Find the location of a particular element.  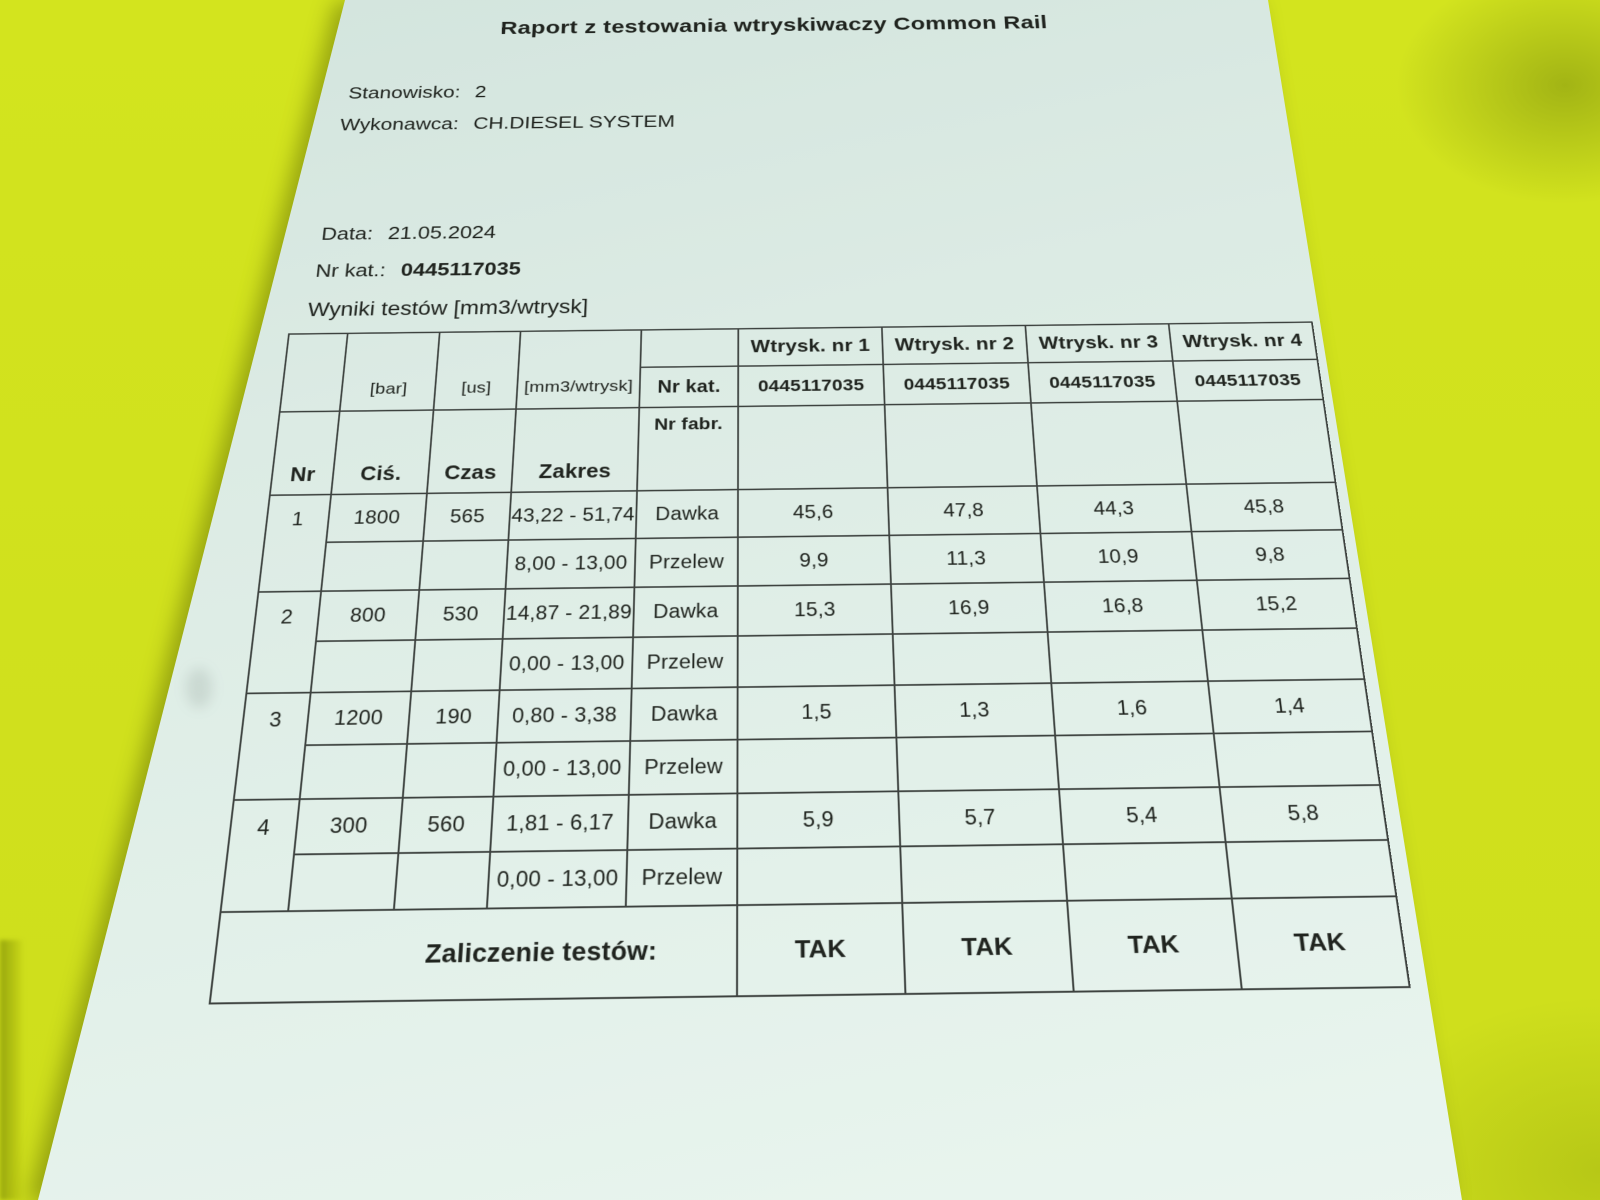

field-data: Data: 21.05.2024 is located at coordinates (408, 233).